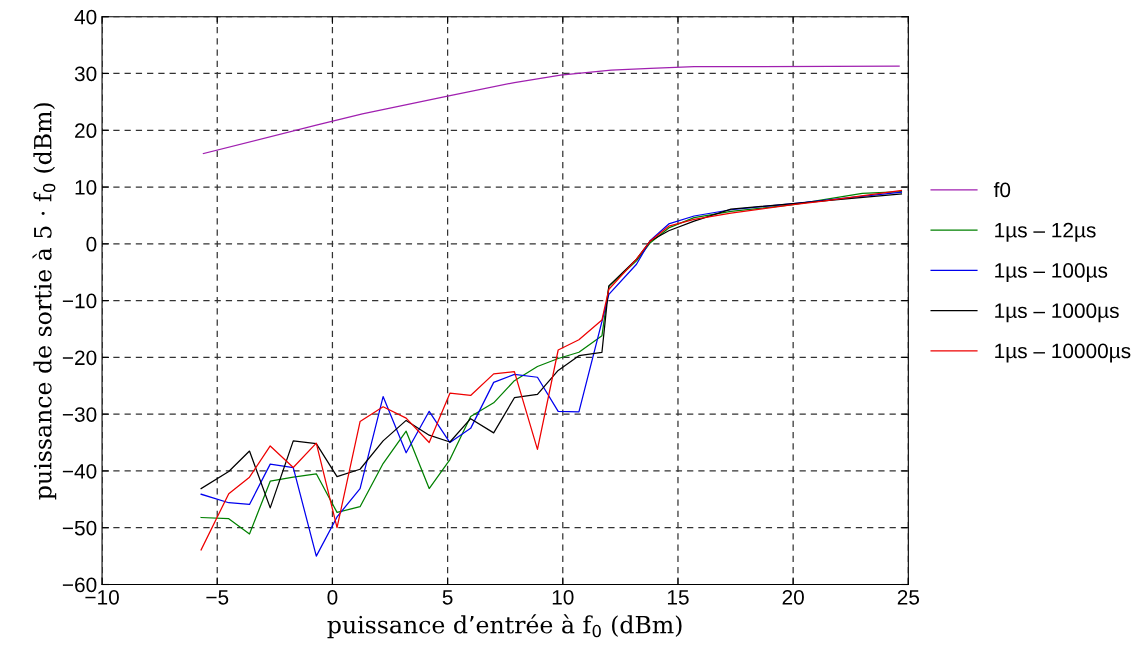 Image resolution: width=1134 pixels, height=668 pixels. Describe the element at coordinates (91, 244) in the screenshot. I see `y-tick-label: 0` at that location.